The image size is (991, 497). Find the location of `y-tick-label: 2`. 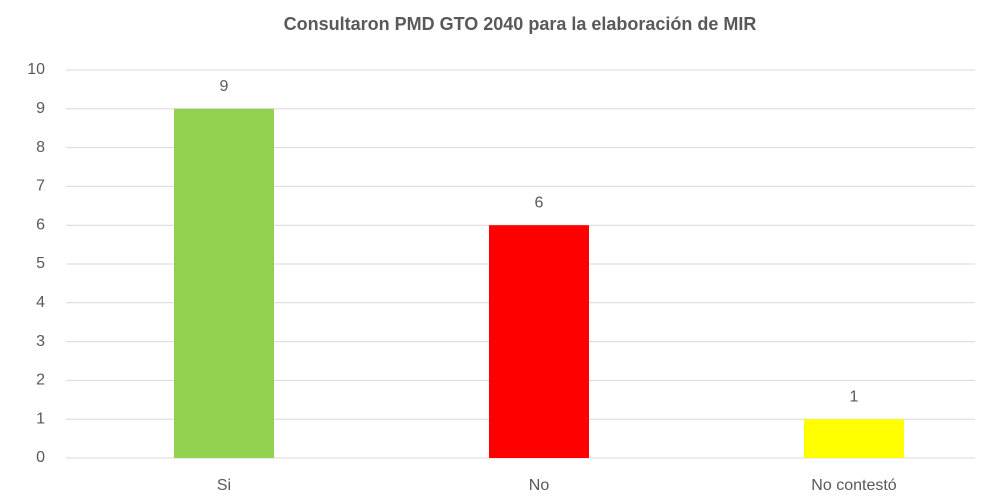

y-tick-label: 2 is located at coordinates (40, 380).